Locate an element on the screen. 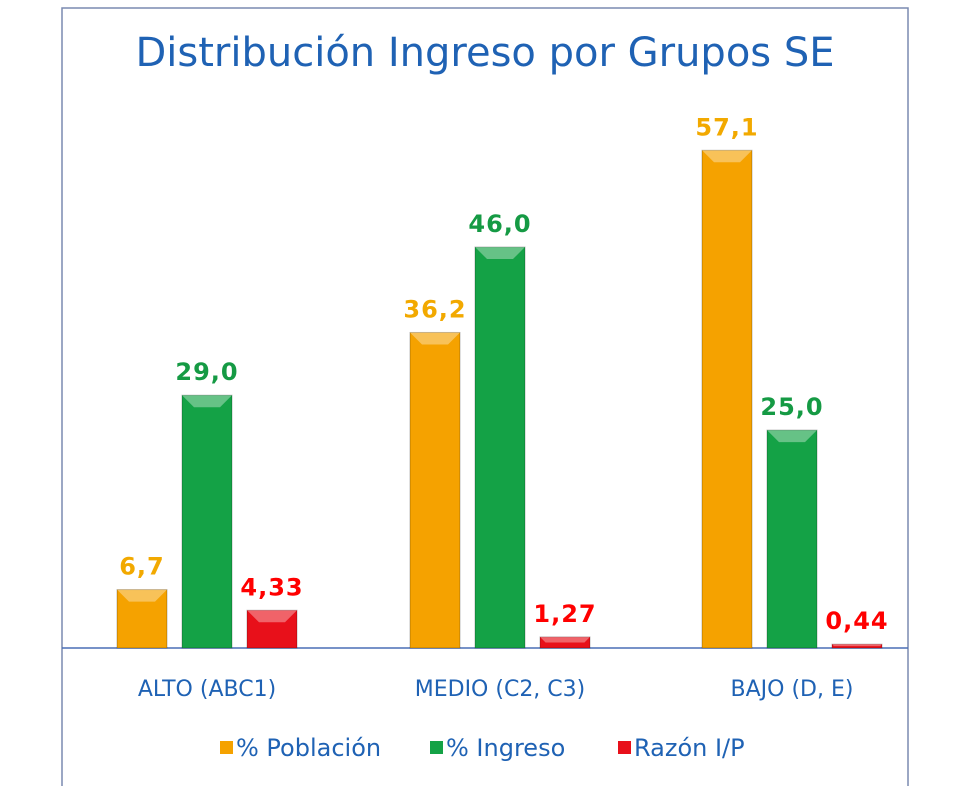  legend-label: % Ingreso is located at coordinates (505, 748).